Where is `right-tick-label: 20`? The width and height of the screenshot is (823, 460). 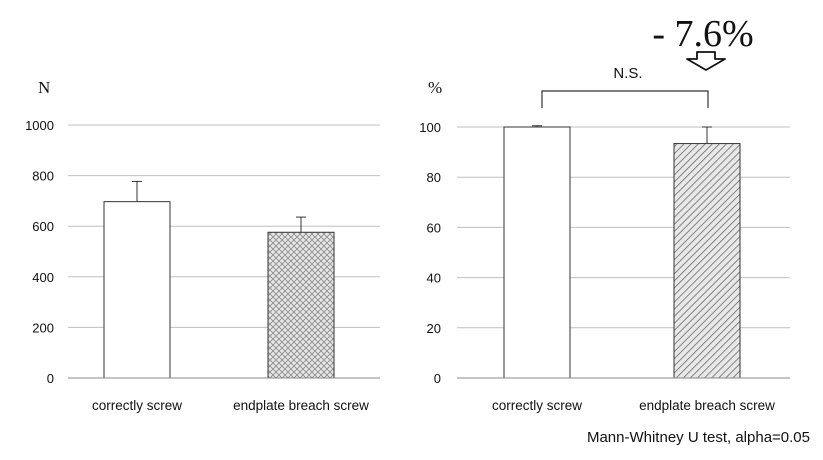
right-tick-label: 20 is located at coordinates (434, 328).